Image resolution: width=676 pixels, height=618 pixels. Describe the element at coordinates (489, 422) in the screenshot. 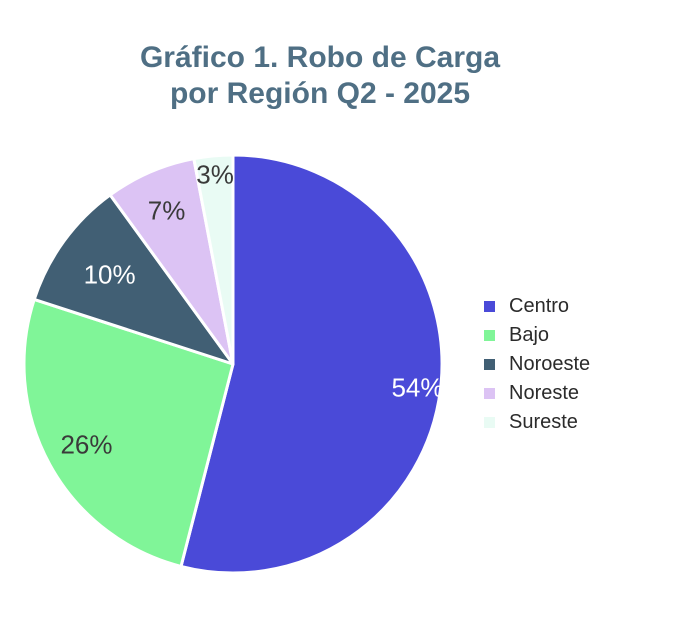

I see `legend-swatch-sureste` at that location.